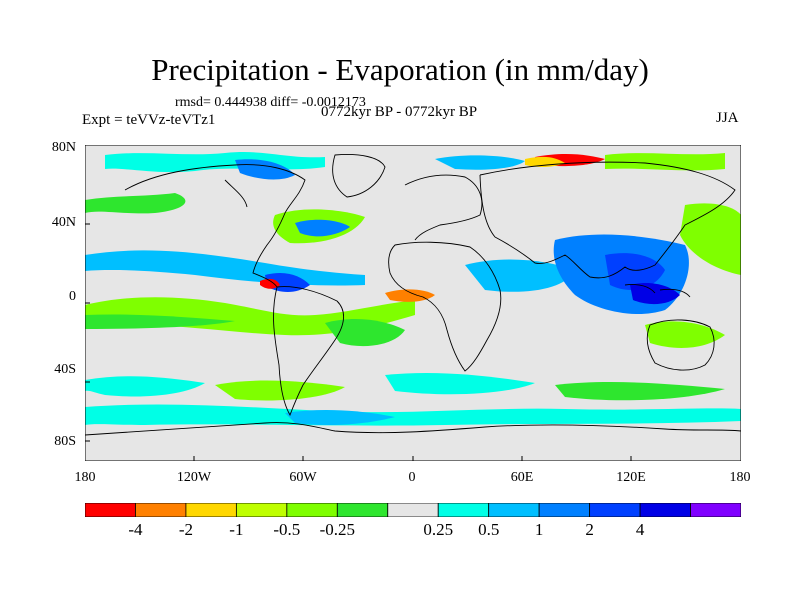  I want to click on stats-text: rmsd= 0.444938 diff= -0.0012173, so click(270, 102).